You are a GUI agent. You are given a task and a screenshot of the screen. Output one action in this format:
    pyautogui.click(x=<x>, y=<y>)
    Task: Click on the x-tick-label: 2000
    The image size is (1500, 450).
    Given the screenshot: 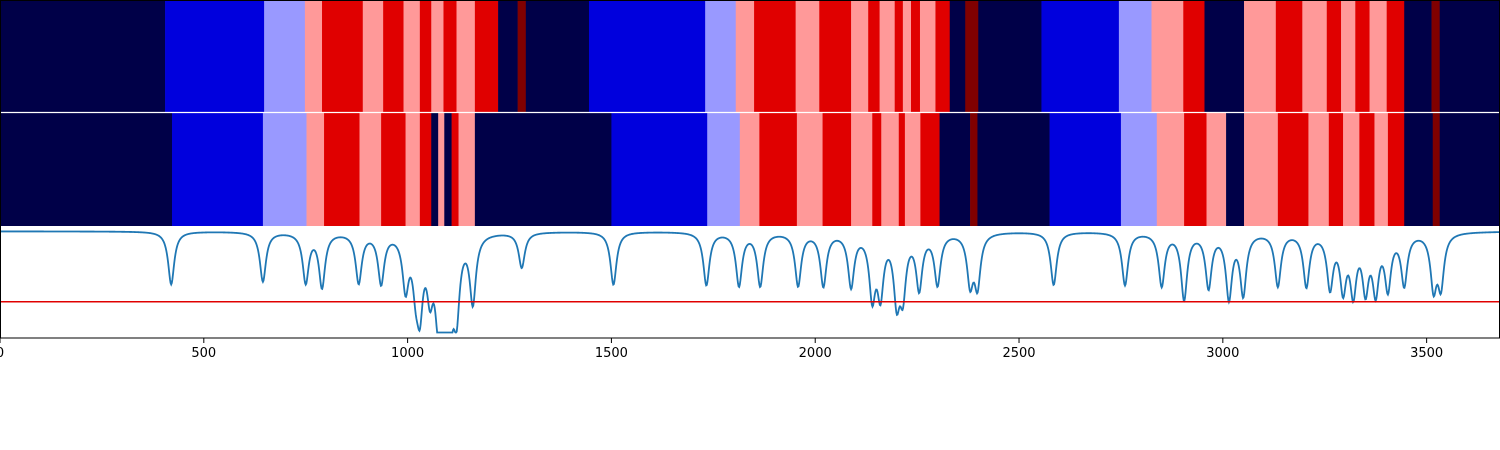 What is the action you would take?
    pyautogui.click(x=815, y=353)
    